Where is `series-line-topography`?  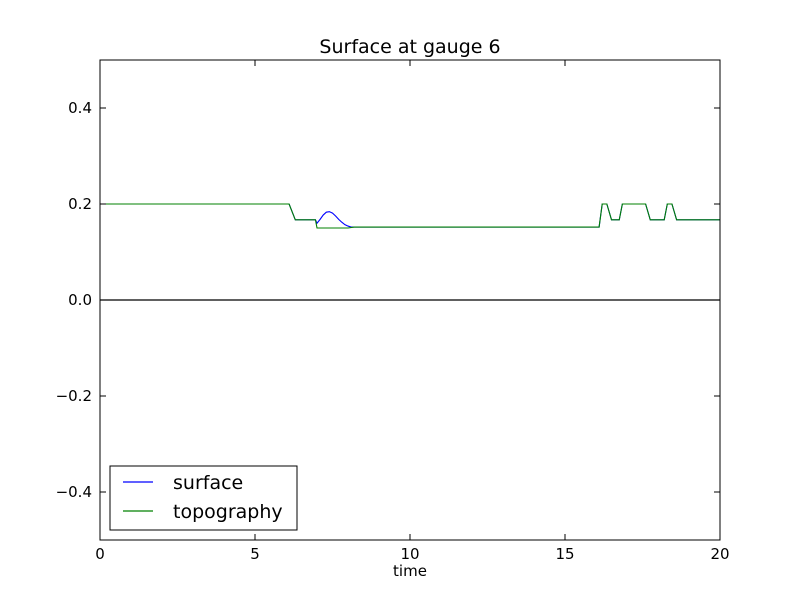
series-line-topography is located at coordinates (410, 216).